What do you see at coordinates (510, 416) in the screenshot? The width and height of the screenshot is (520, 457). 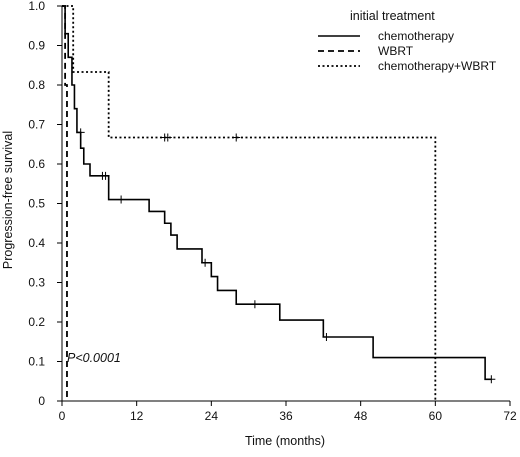 I see `x-tick-label: 72` at bounding box center [510, 416].